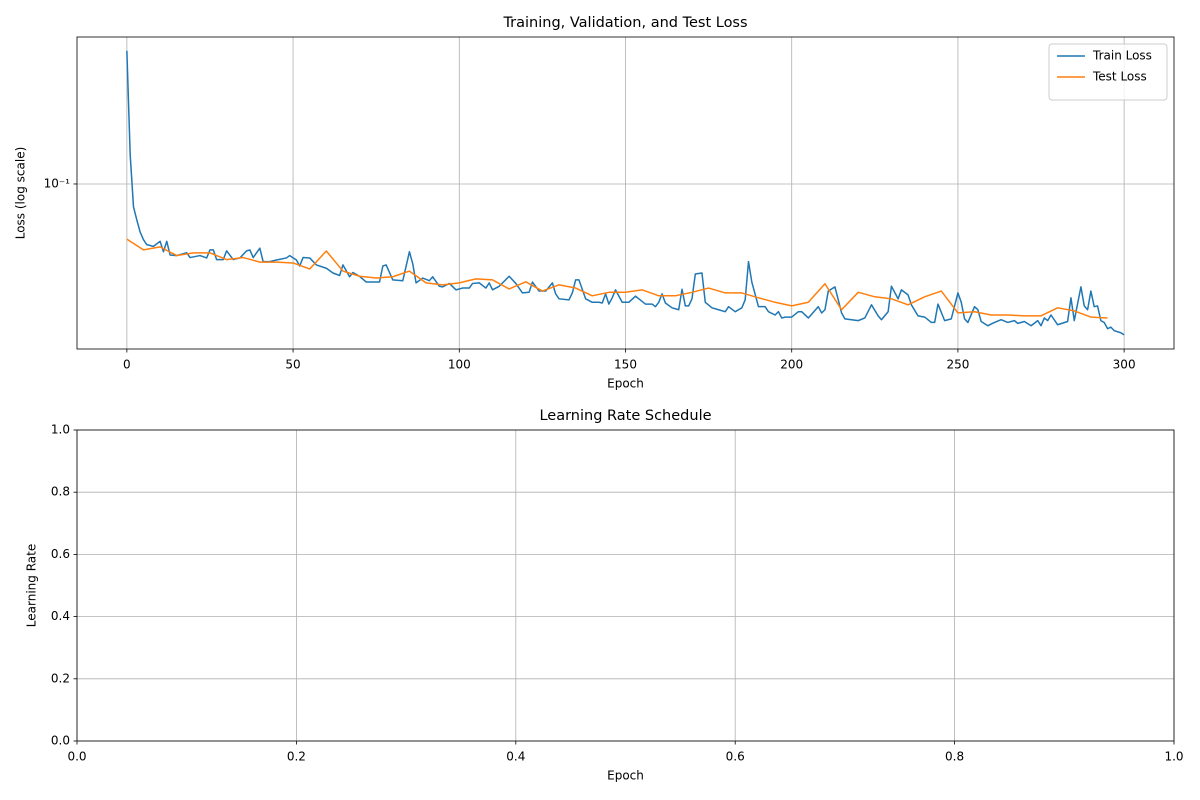  Describe the element at coordinates (60, 741) in the screenshot. I see `y-tick-label: 0.0` at that location.